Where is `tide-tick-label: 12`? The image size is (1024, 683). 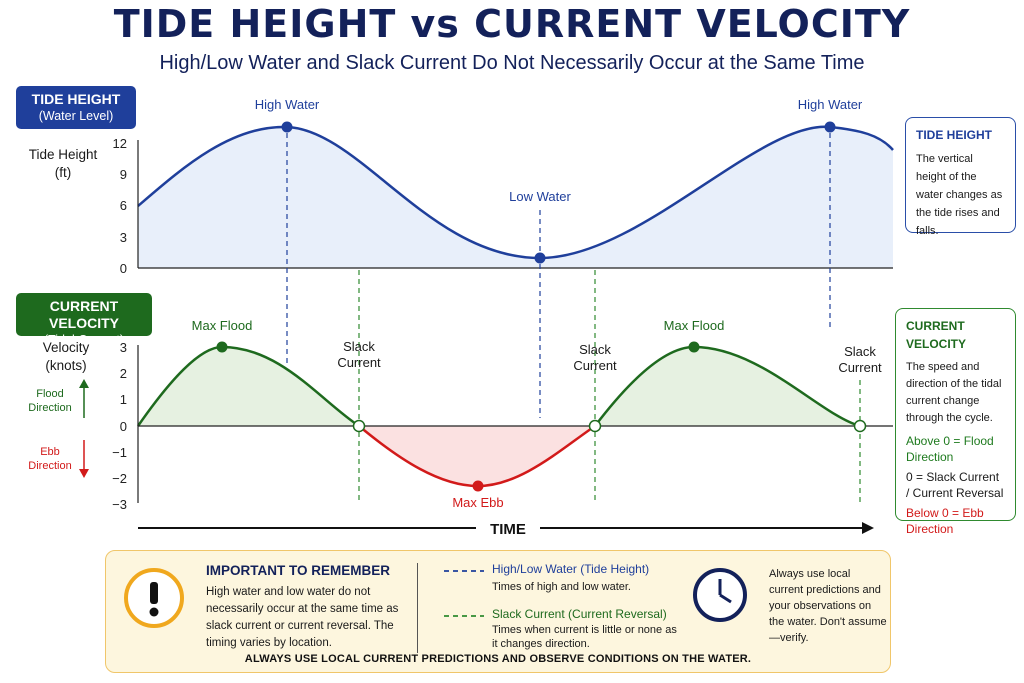 tide-tick-label: 12 is located at coordinates (120, 143).